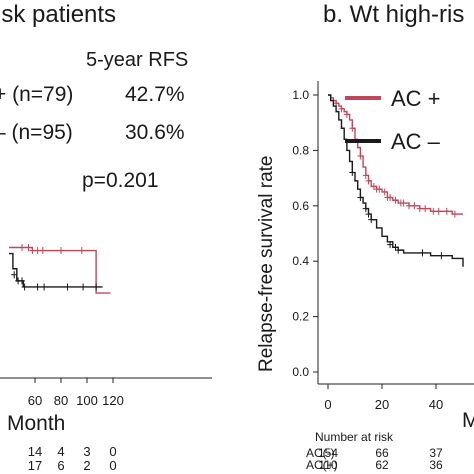  What do you see at coordinates (56, 270) in the screenshot?
I see `left-series-2-curve` at bounding box center [56, 270].